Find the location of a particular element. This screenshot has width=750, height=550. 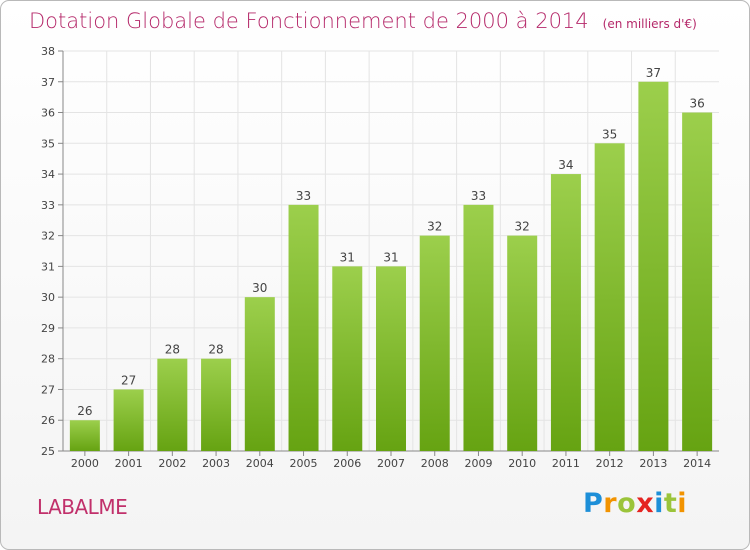

bar-2004 is located at coordinates (259, 374).